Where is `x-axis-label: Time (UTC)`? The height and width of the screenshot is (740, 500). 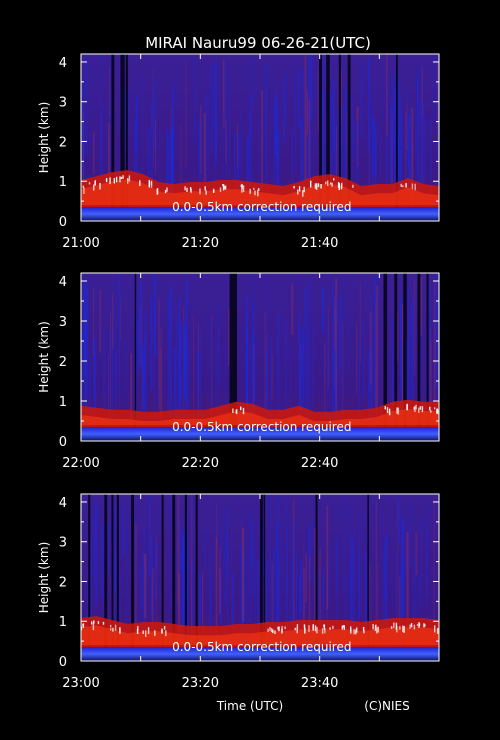 x-axis-label: Time (UTC) is located at coordinates (249, 706).